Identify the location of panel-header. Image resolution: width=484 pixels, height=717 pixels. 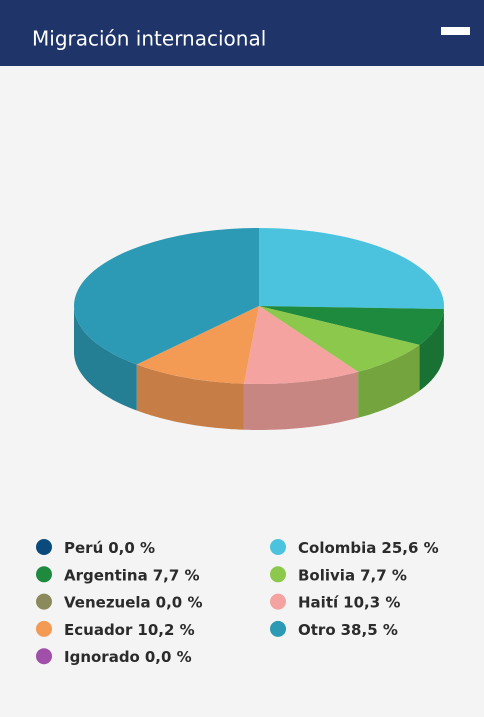
(242, 33).